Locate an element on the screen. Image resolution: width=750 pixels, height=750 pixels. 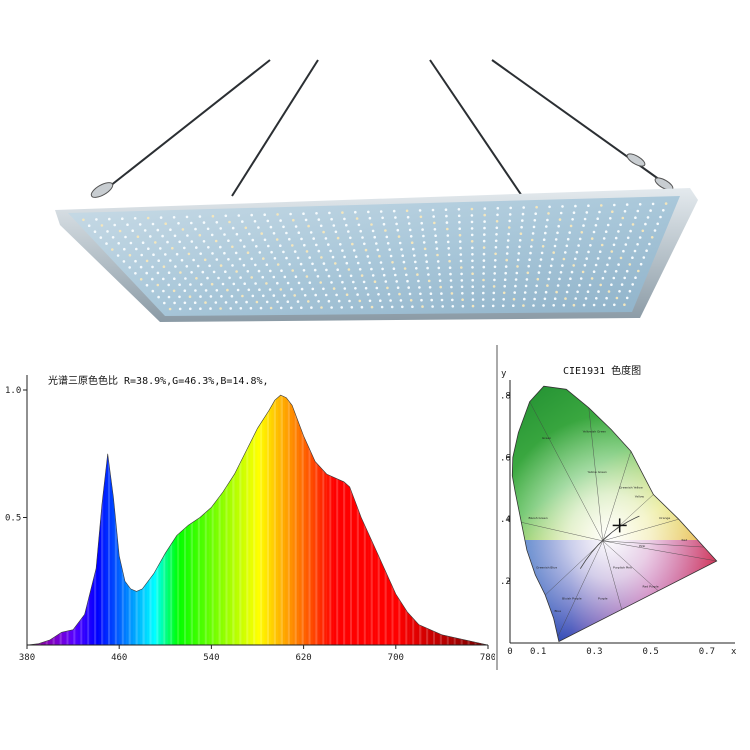
cie-region-line is located at coordinates (653, 544).